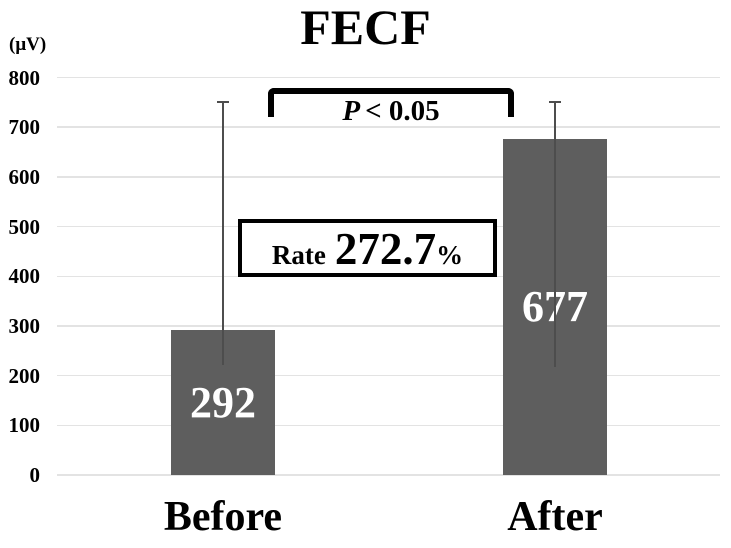 Image resolution: width=731 pixels, height=548 pixels. What do you see at coordinates (28, 44) in the screenshot?
I see `y-axis-unit-label: (μV)` at bounding box center [28, 44].